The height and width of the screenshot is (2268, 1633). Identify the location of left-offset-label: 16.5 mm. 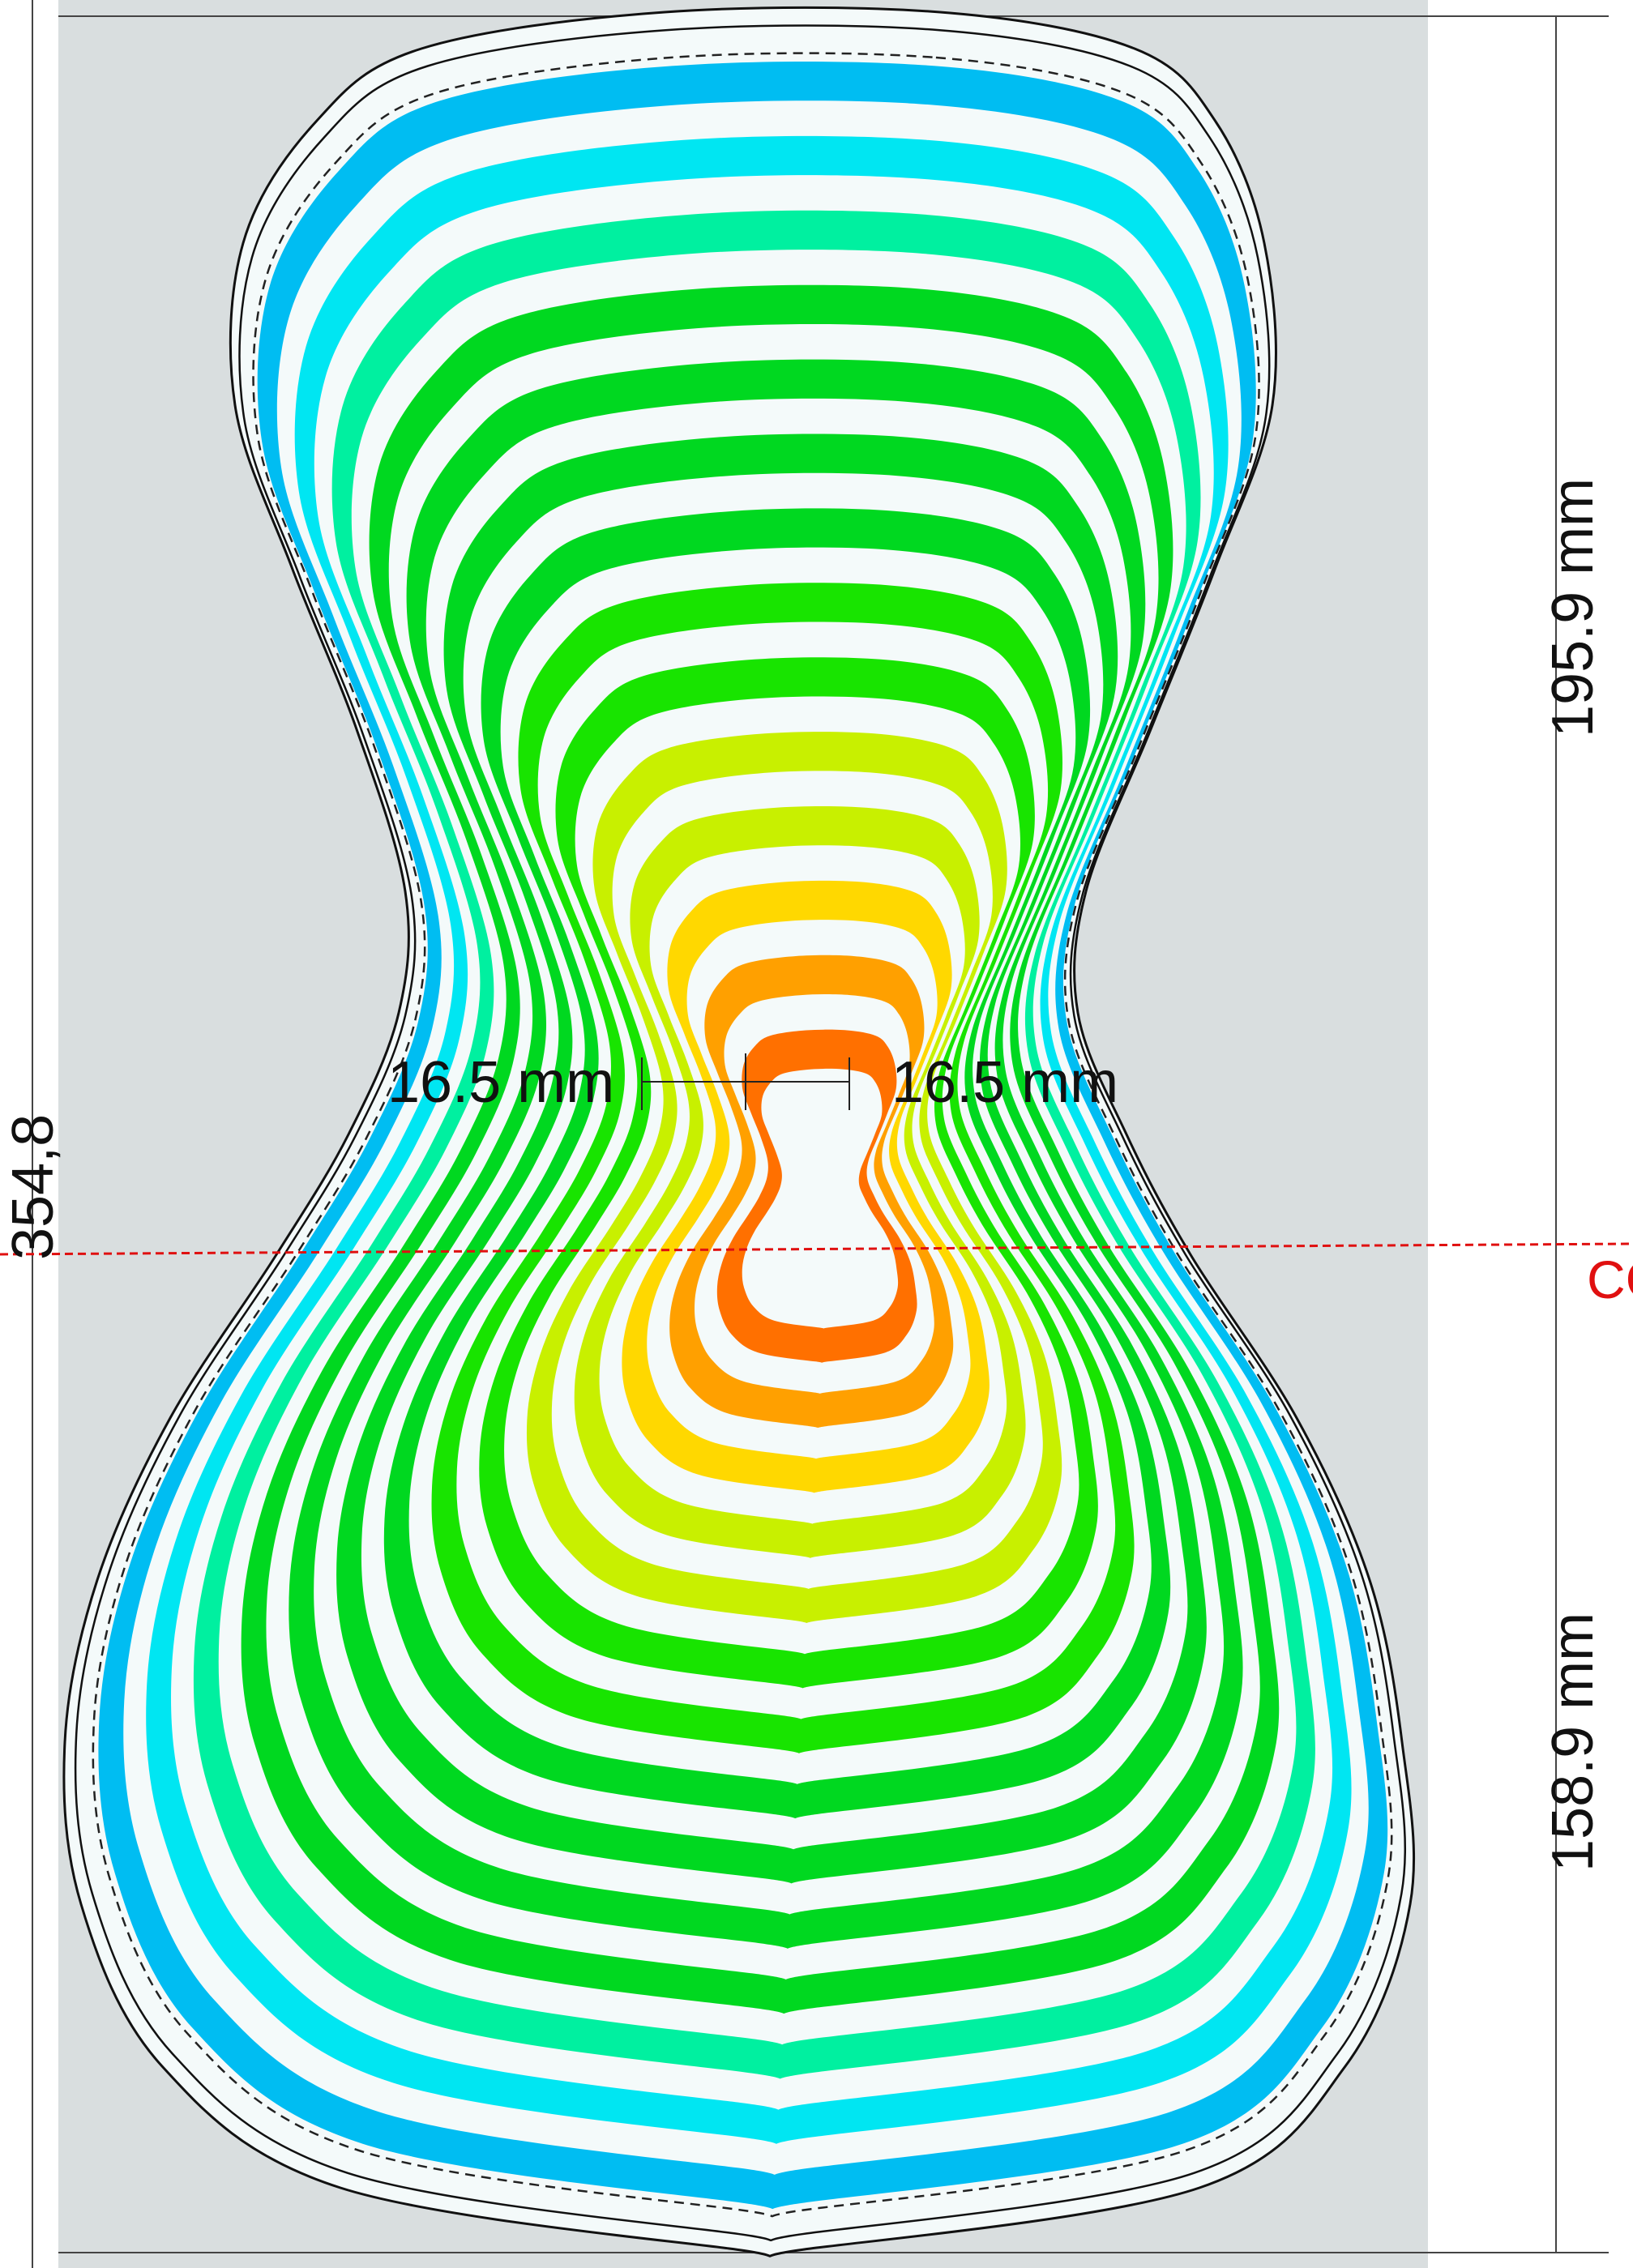
(500, 1083).